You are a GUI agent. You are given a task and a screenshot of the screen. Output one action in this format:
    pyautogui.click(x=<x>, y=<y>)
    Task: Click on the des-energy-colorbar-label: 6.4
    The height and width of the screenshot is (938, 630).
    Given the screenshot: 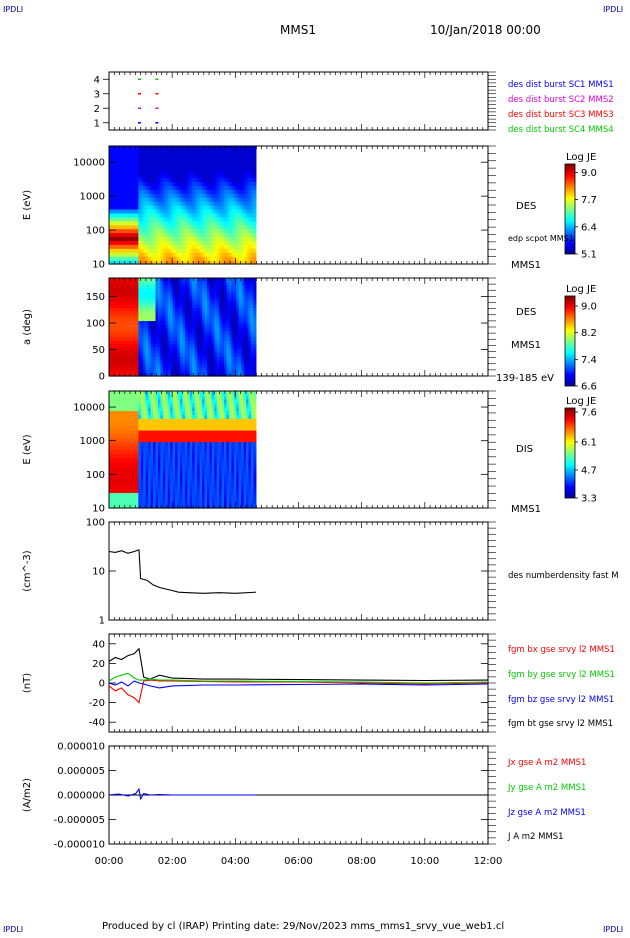 What is the action you would take?
    pyautogui.click(x=589, y=227)
    